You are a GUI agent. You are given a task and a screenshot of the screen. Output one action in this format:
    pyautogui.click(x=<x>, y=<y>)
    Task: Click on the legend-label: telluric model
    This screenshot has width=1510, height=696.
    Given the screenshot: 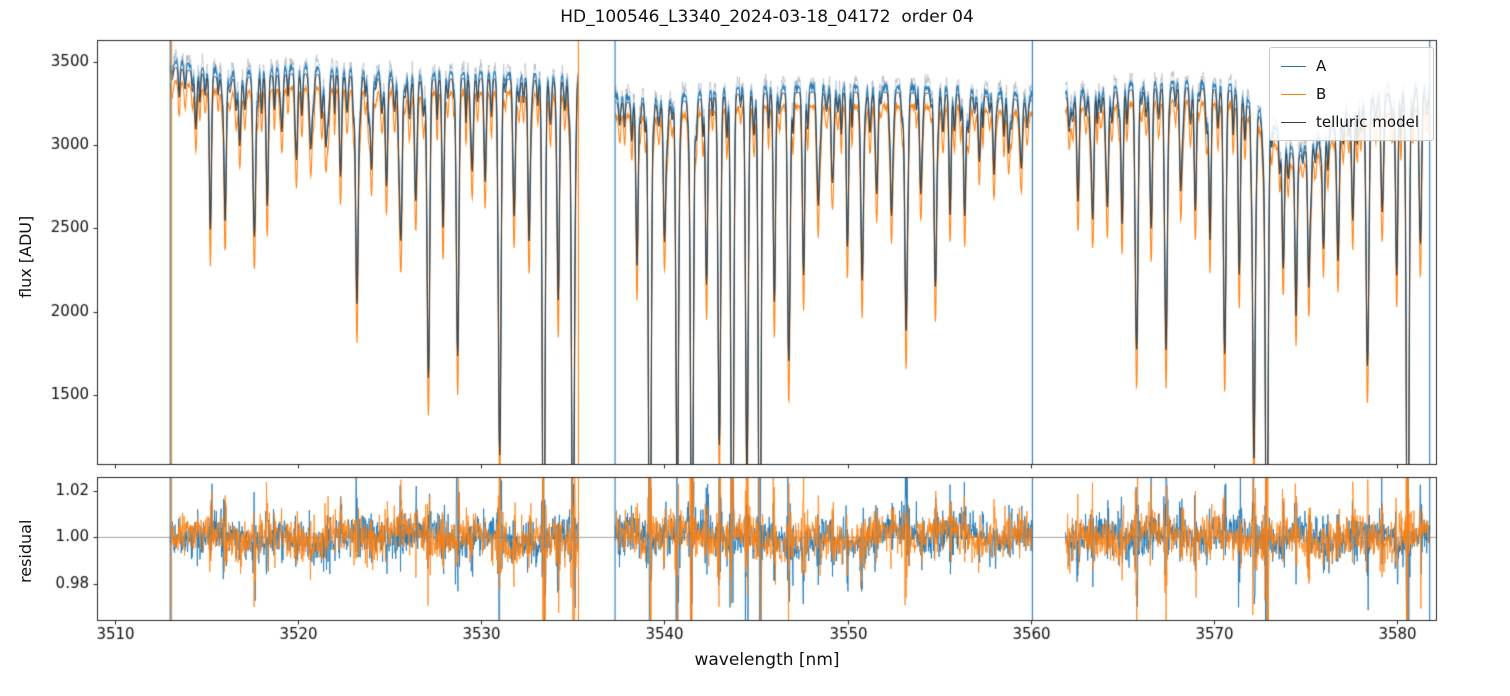 What is the action you would take?
    pyautogui.click(x=1367, y=122)
    